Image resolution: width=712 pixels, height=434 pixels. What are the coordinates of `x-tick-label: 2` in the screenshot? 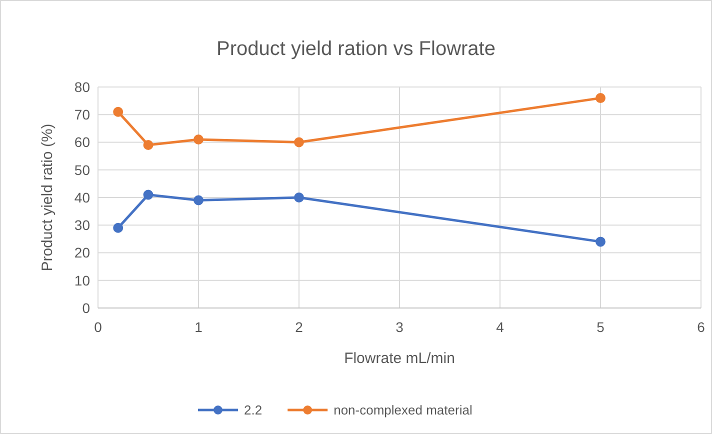 It's located at (299, 327).